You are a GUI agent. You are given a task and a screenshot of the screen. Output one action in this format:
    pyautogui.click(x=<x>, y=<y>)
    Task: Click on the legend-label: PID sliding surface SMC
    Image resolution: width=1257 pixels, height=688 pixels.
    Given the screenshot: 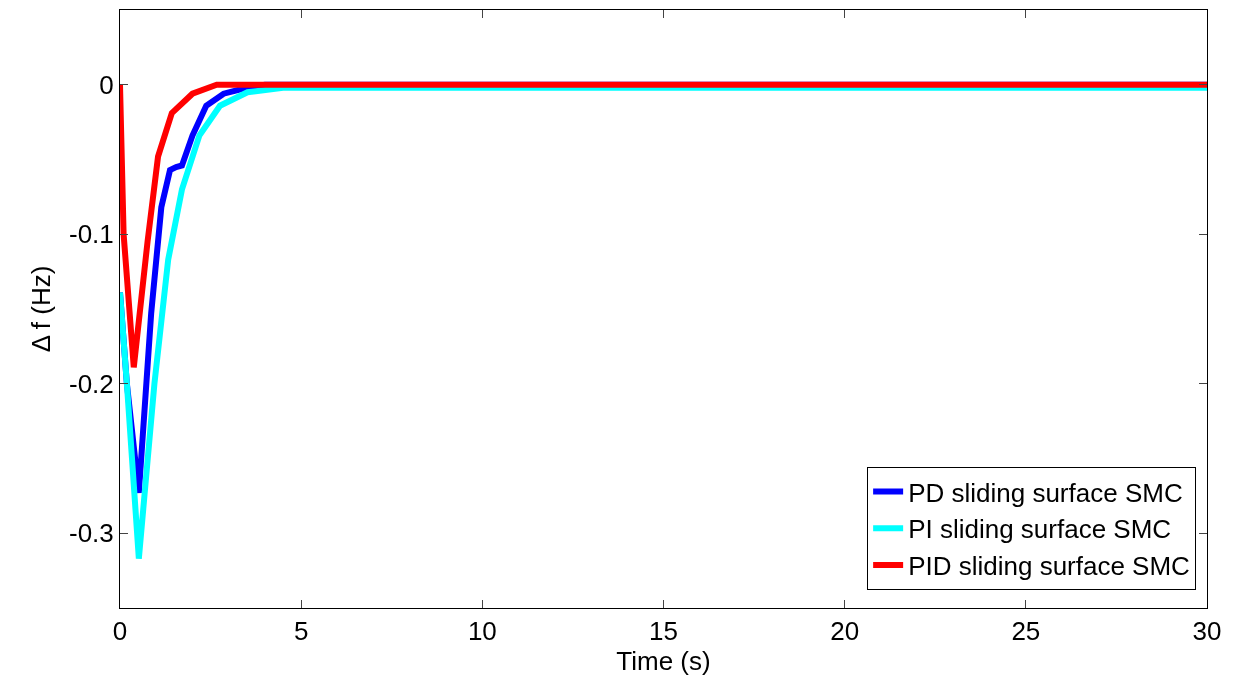 What is the action you would take?
    pyautogui.click(x=1049, y=566)
    